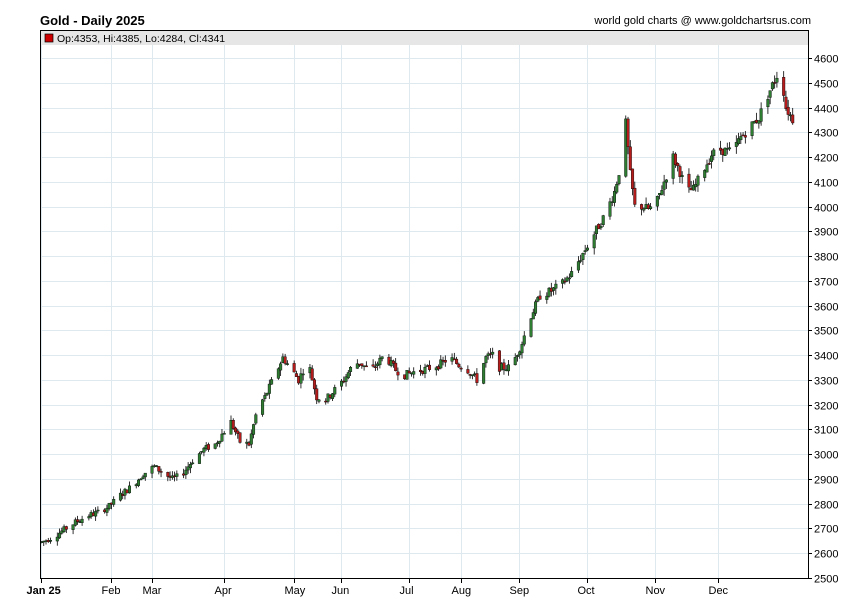 Image resolution: width=850 pixels, height=616 pixels. Describe the element at coordinates (826, 357) in the screenshot. I see `y-tick-label: 3400` at that location.